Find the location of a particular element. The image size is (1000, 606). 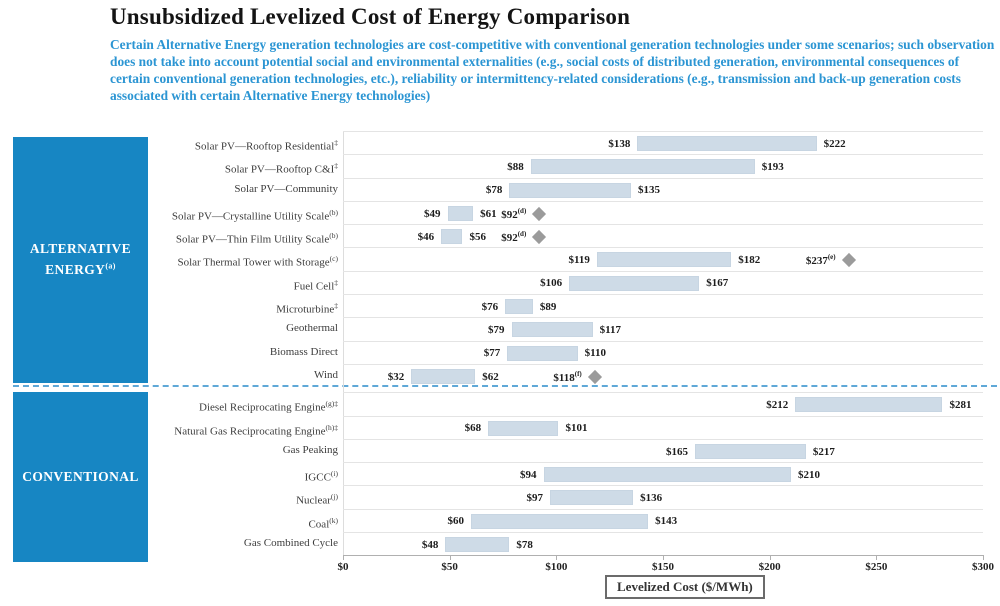

row-plot-area: $212 $281 is located at coordinates (663, 404).